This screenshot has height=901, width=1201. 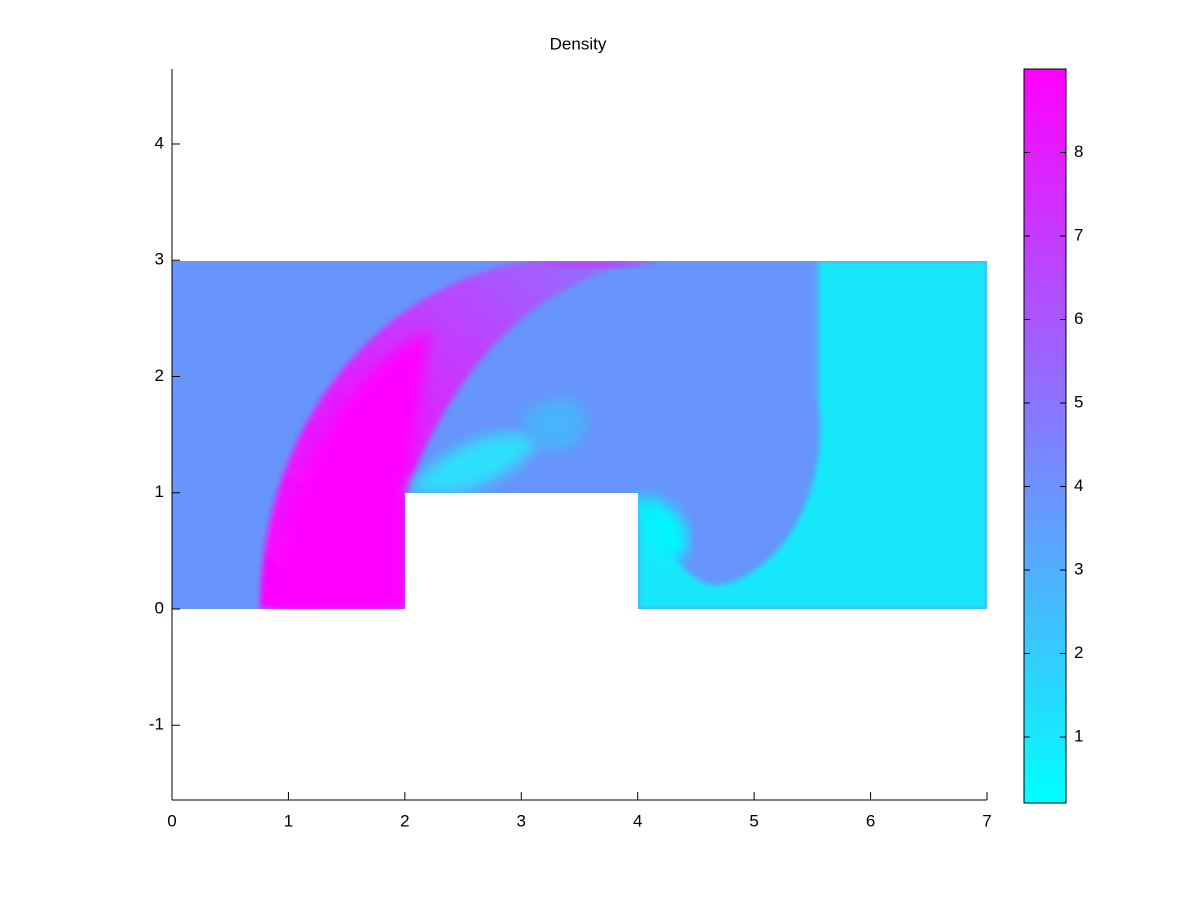 I want to click on x-tick-label: 4, so click(x=637, y=820).